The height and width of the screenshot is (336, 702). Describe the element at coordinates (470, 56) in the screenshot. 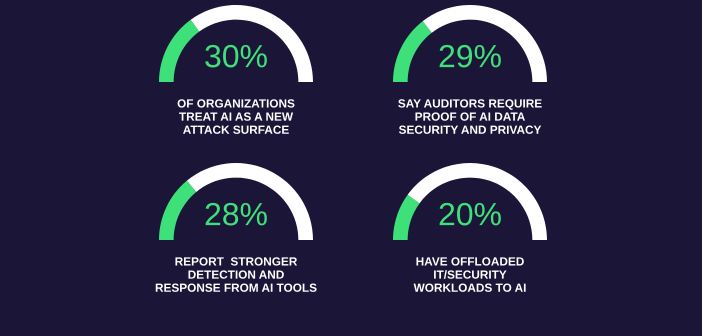

I see `text: 29%` at that location.